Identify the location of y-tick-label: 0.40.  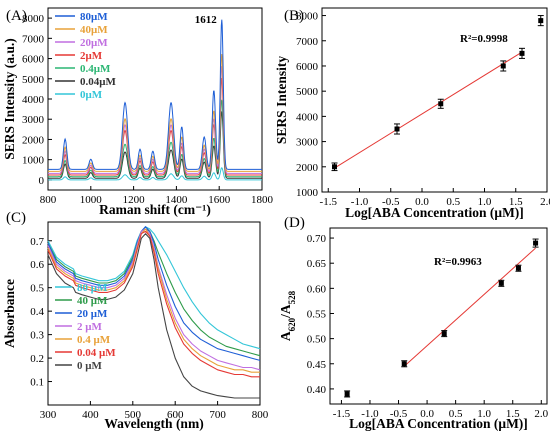
(317, 390).